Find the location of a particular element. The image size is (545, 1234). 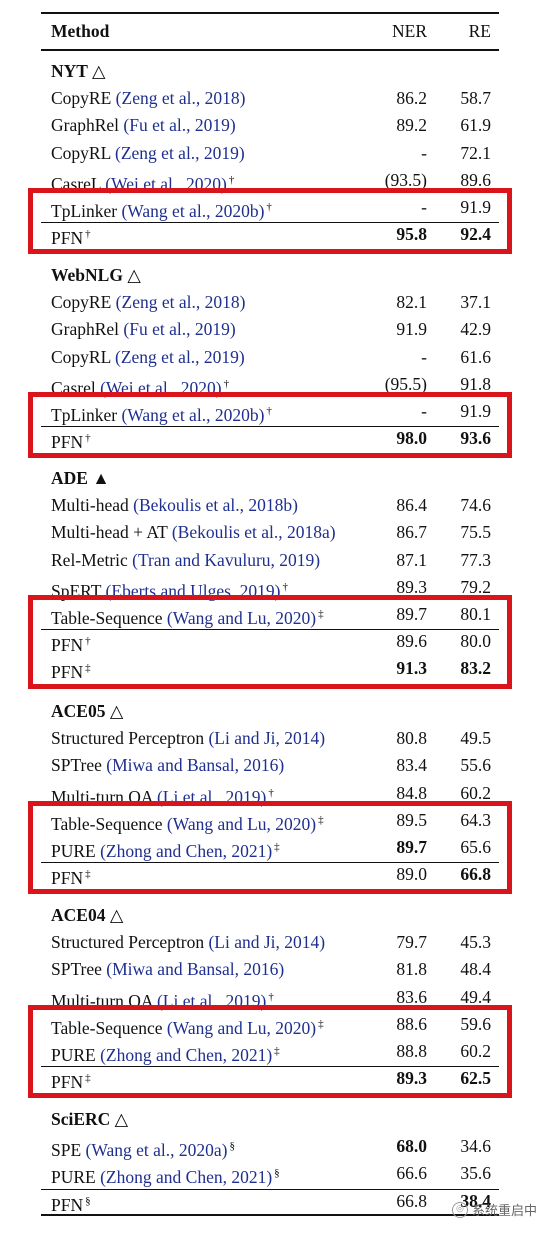

highlight-box is located at coordinates (270, 221).